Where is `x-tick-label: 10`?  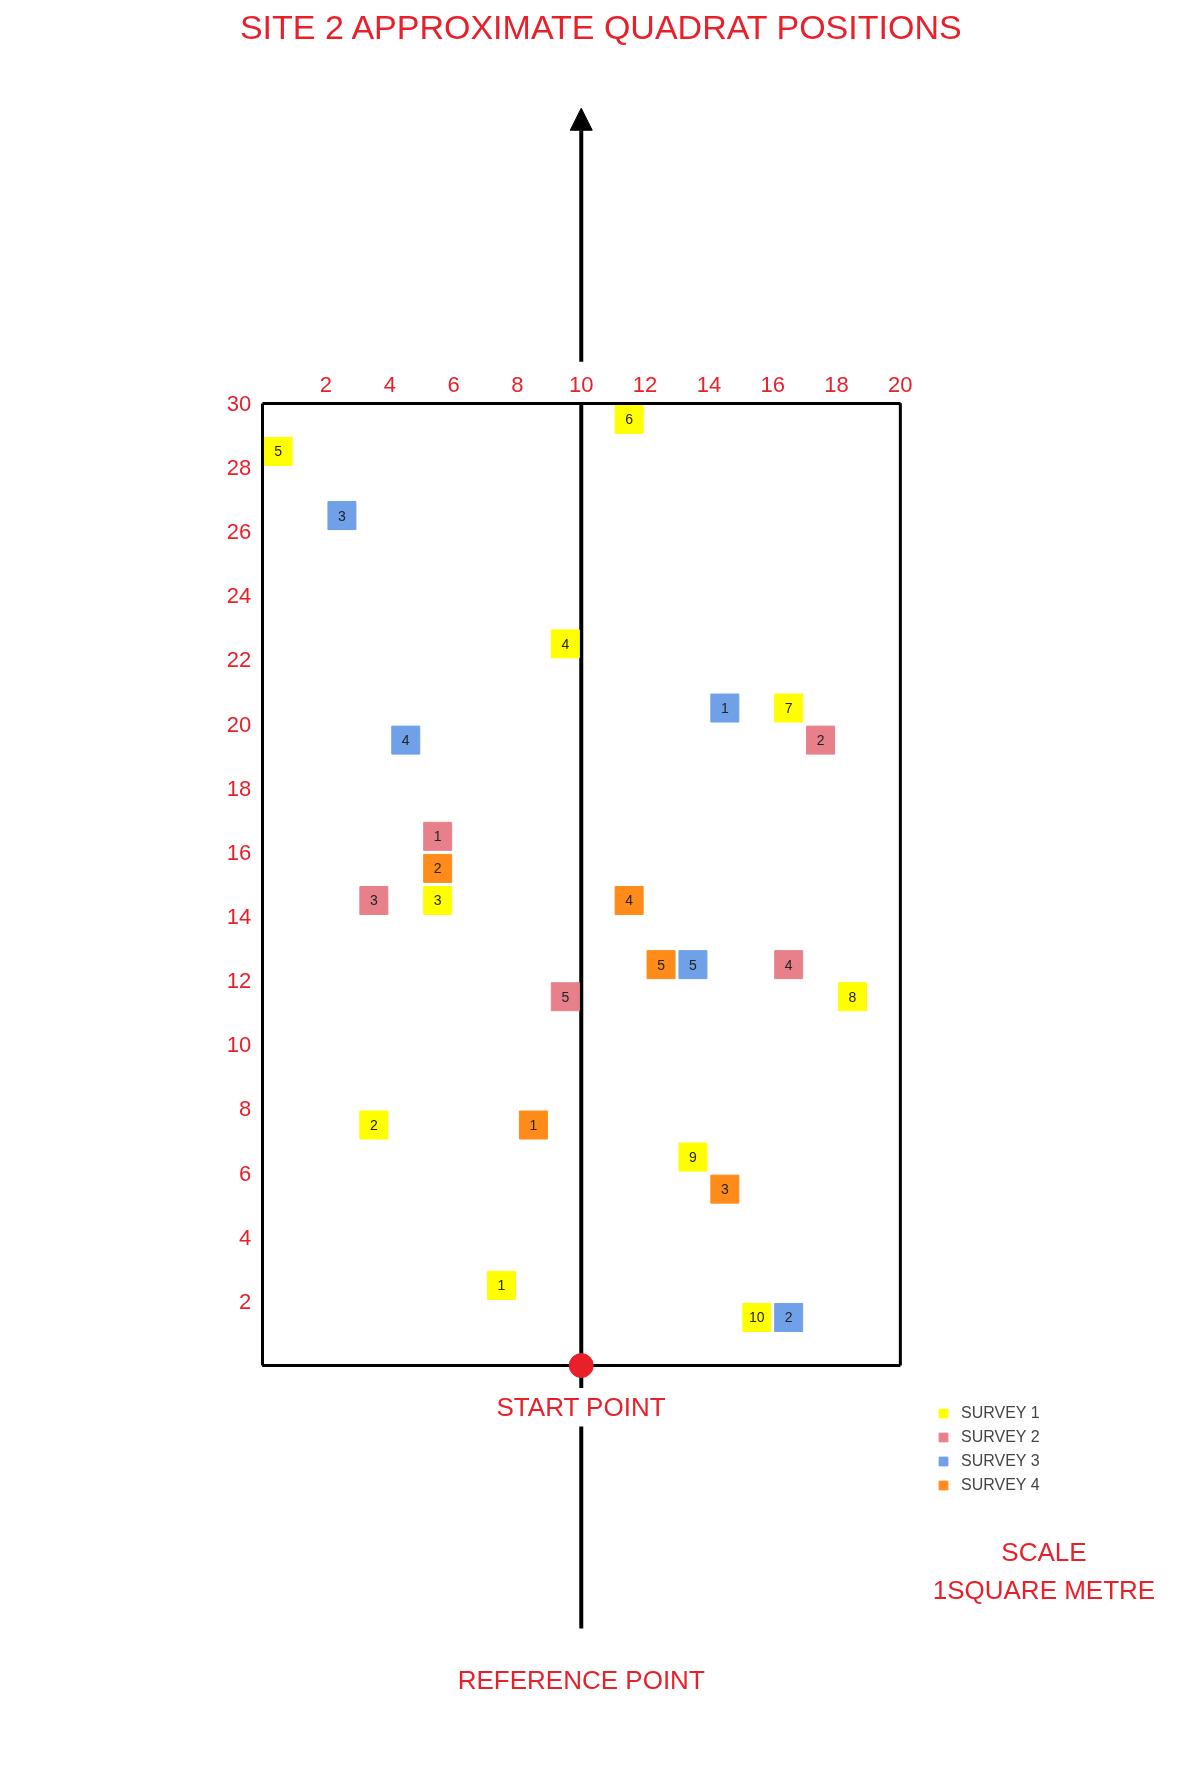 x-tick-label: 10 is located at coordinates (581, 385).